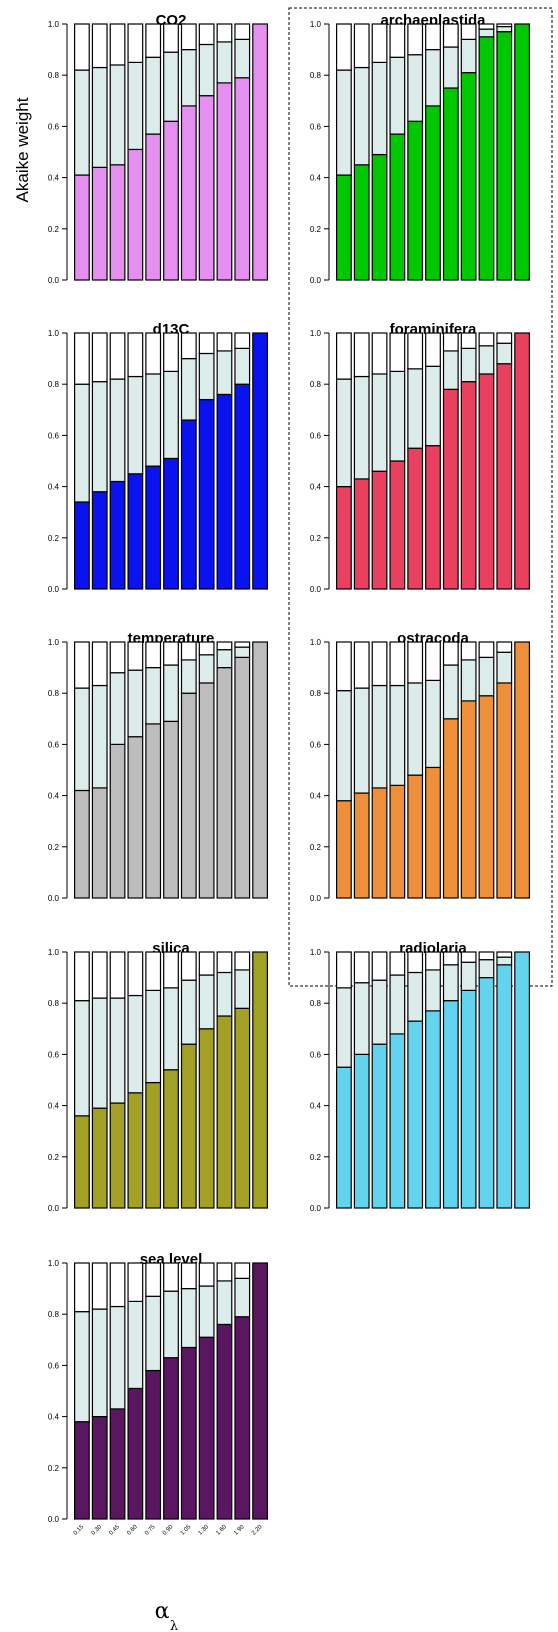 This screenshot has width=558, height=1632. I want to click on y-tick-label: 0.2, so click(316, 229).